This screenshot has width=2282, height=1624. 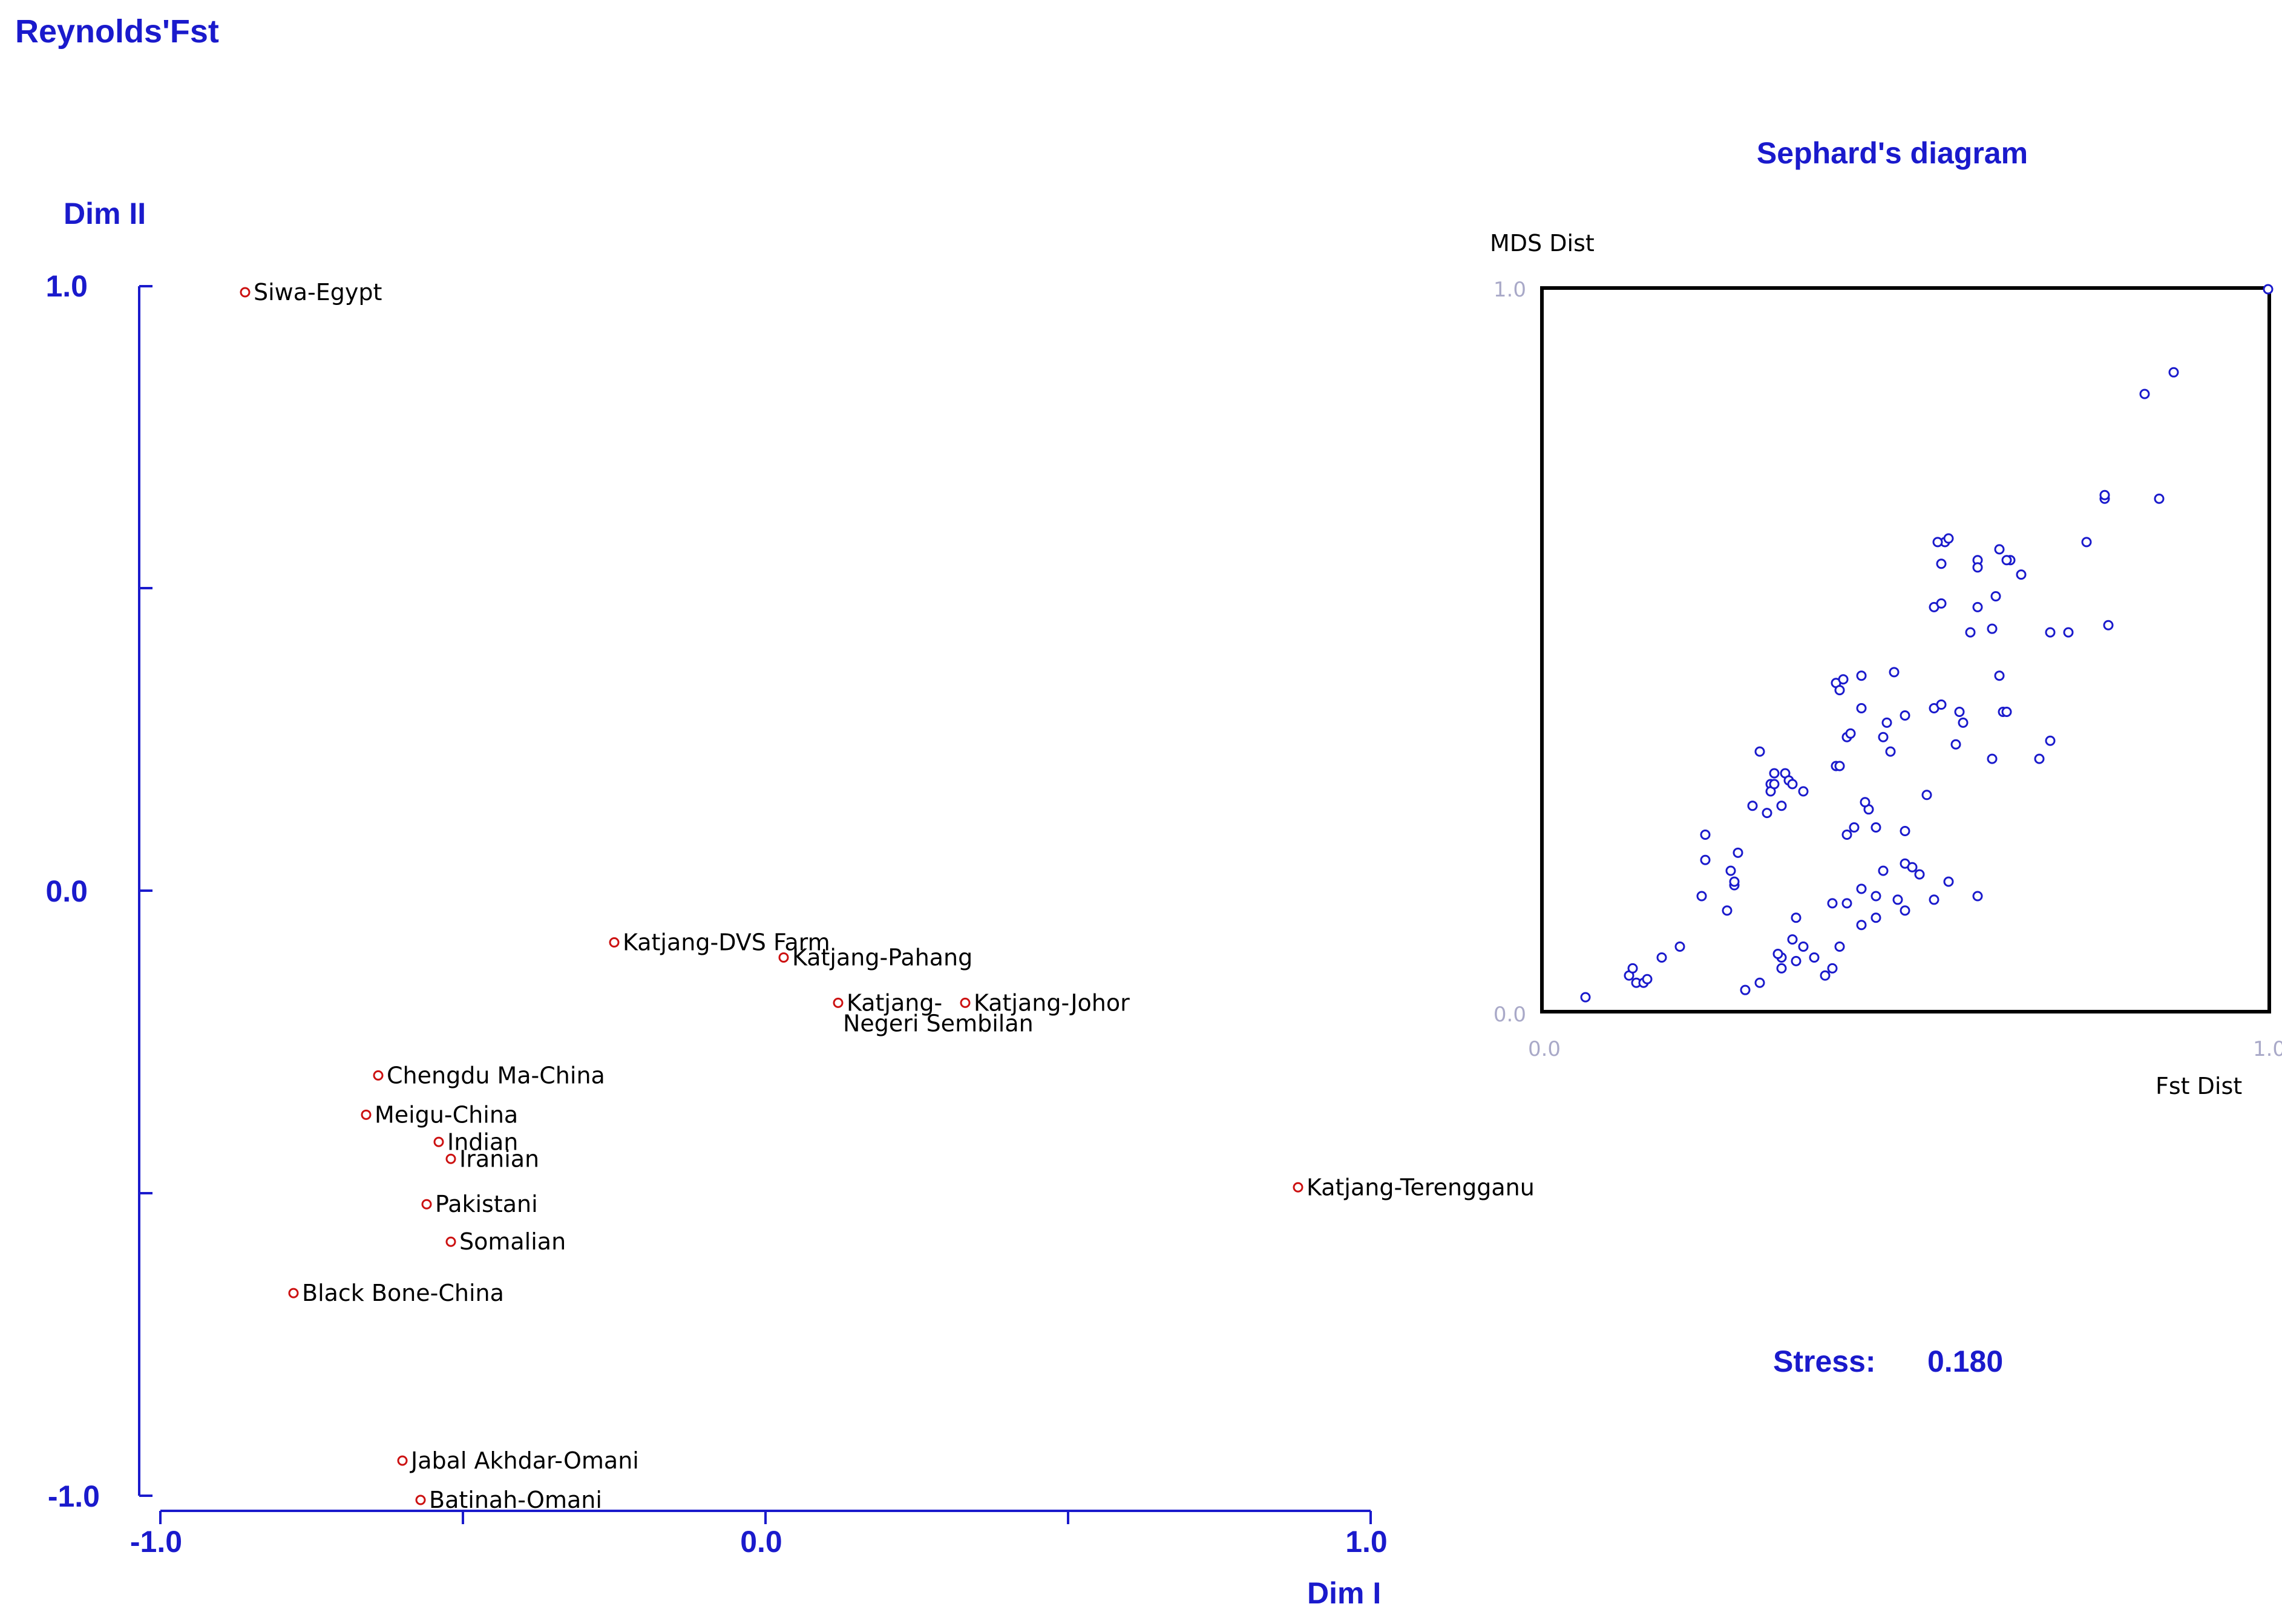 I want to click on mds-y-axis-label: Dim II, so click(x=105, y=214).